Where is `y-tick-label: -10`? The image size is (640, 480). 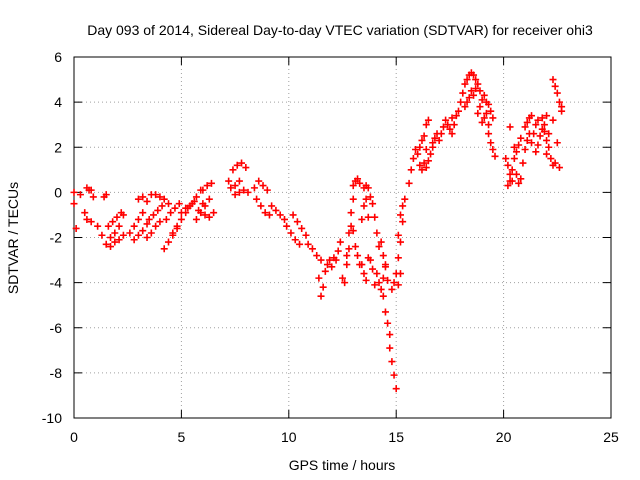
y-tick-label: -10 is located at coordinates (52, 418).